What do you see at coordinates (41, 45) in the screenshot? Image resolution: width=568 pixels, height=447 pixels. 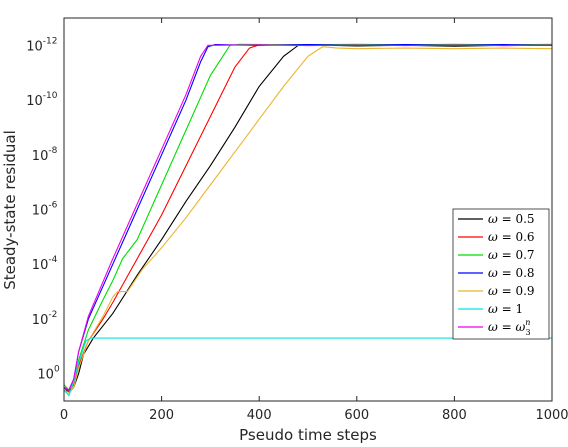 I see `y-tick-label: 10⁻¹²` at bounding box center [41, 45].